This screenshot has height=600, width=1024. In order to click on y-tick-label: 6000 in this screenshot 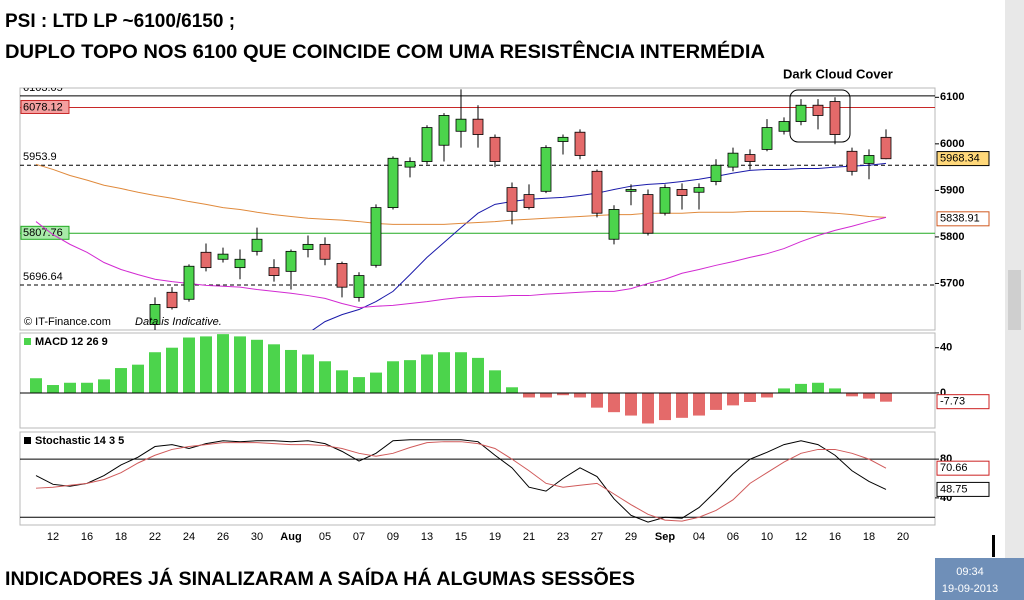, I will do `click(952, 144)`.